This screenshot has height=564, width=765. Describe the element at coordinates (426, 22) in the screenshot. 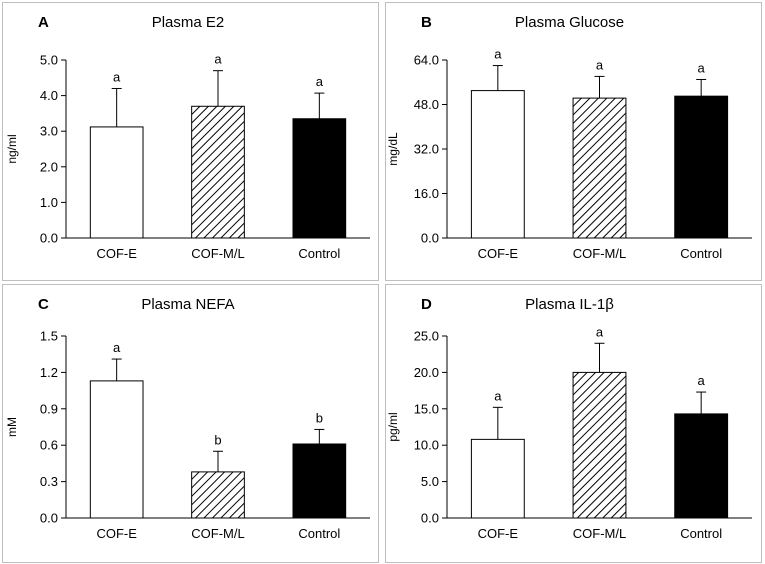

I see `panel-letter: B` at that location.